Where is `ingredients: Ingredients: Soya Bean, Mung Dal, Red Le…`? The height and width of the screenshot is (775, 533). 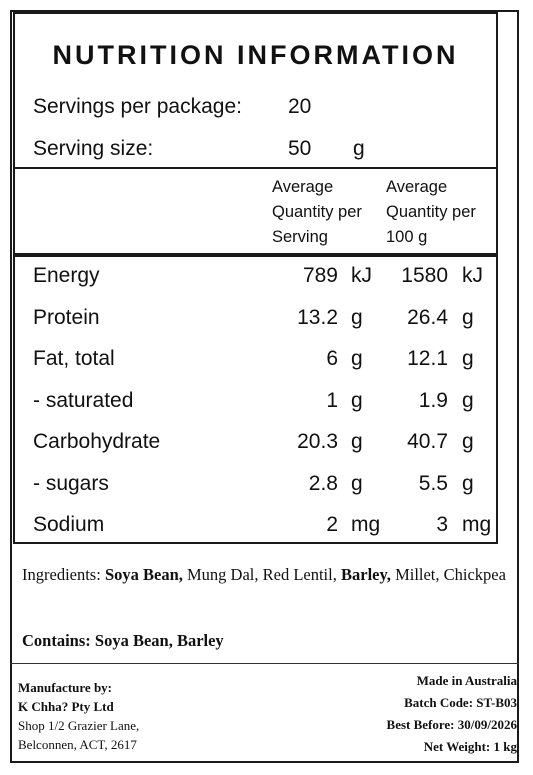 ingredients: Ingredients: Soya Bean, Mung Dal, Red Le… is located at coordinates (267, 574).